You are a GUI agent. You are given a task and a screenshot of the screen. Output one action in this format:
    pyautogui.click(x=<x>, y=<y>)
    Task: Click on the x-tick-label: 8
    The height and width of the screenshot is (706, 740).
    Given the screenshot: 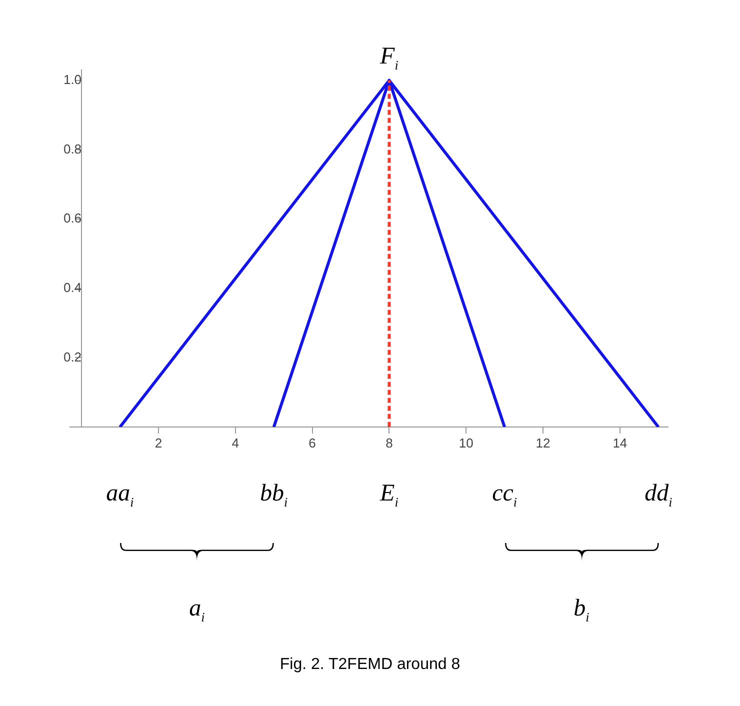 What is the action you would take?
    pyautogui.click(x=389, y=442)
    